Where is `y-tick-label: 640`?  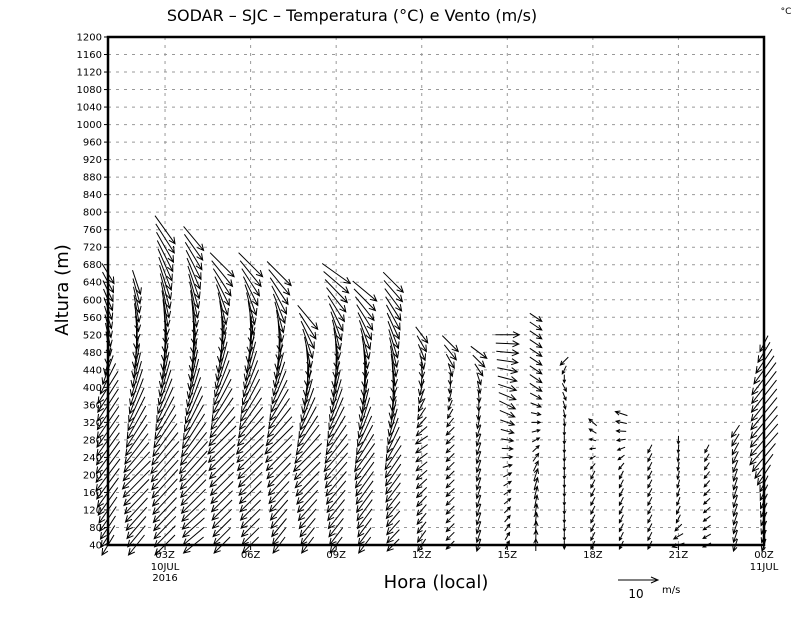 y-tick-label: 640 is located at coordinates (92, 283).